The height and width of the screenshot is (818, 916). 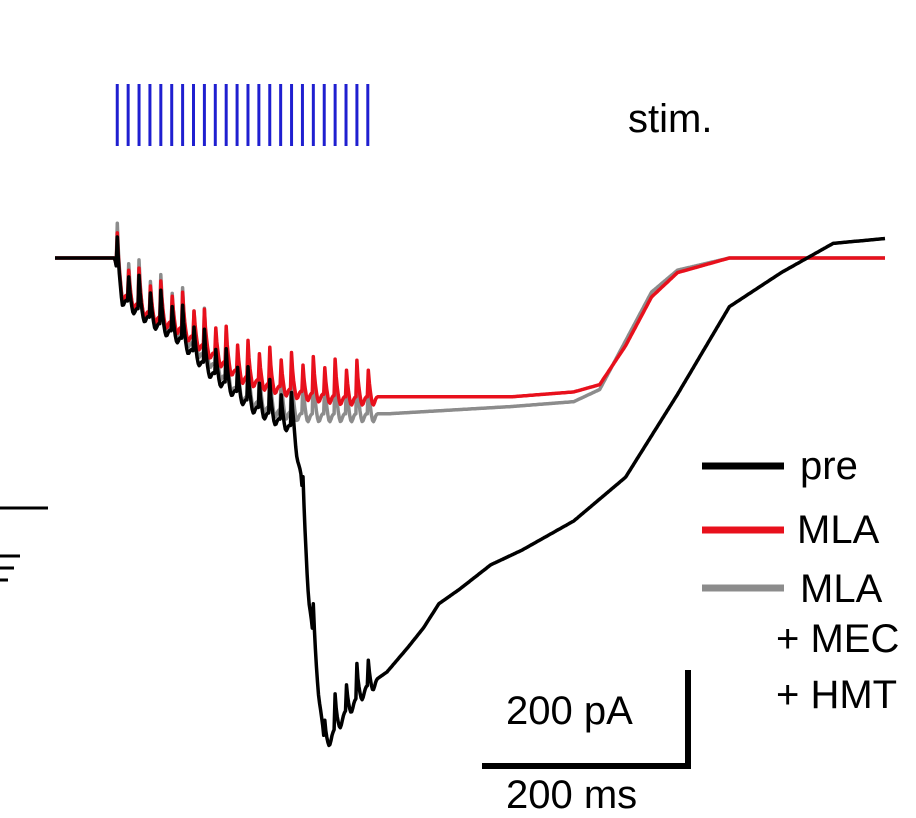 I want to click on scale-bar: 200 pA 200 ms, so click(x=586, y=743).